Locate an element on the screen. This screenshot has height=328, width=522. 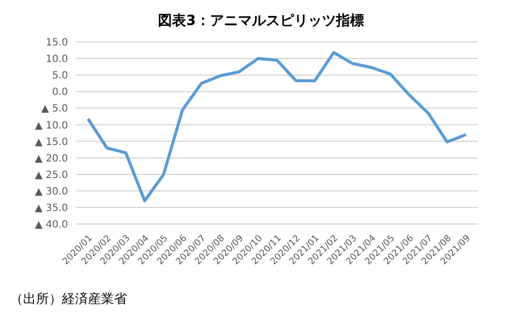
y-tick-label: ▲ 25.0 is located at coordinates (51, 175).